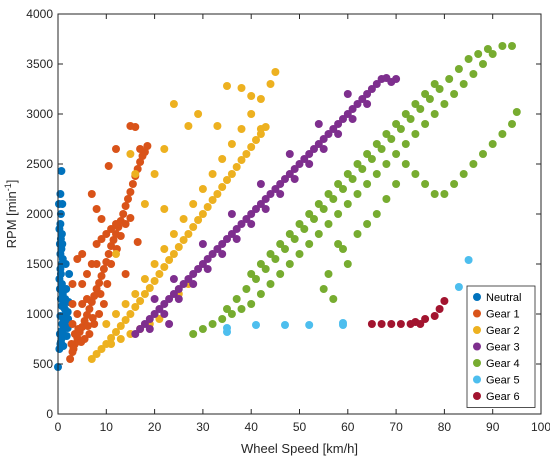 Image resolution: width=550 pixels, height=461 pixels. I want to click on y-axis-label: RPM [min-1], so click(11, 214).